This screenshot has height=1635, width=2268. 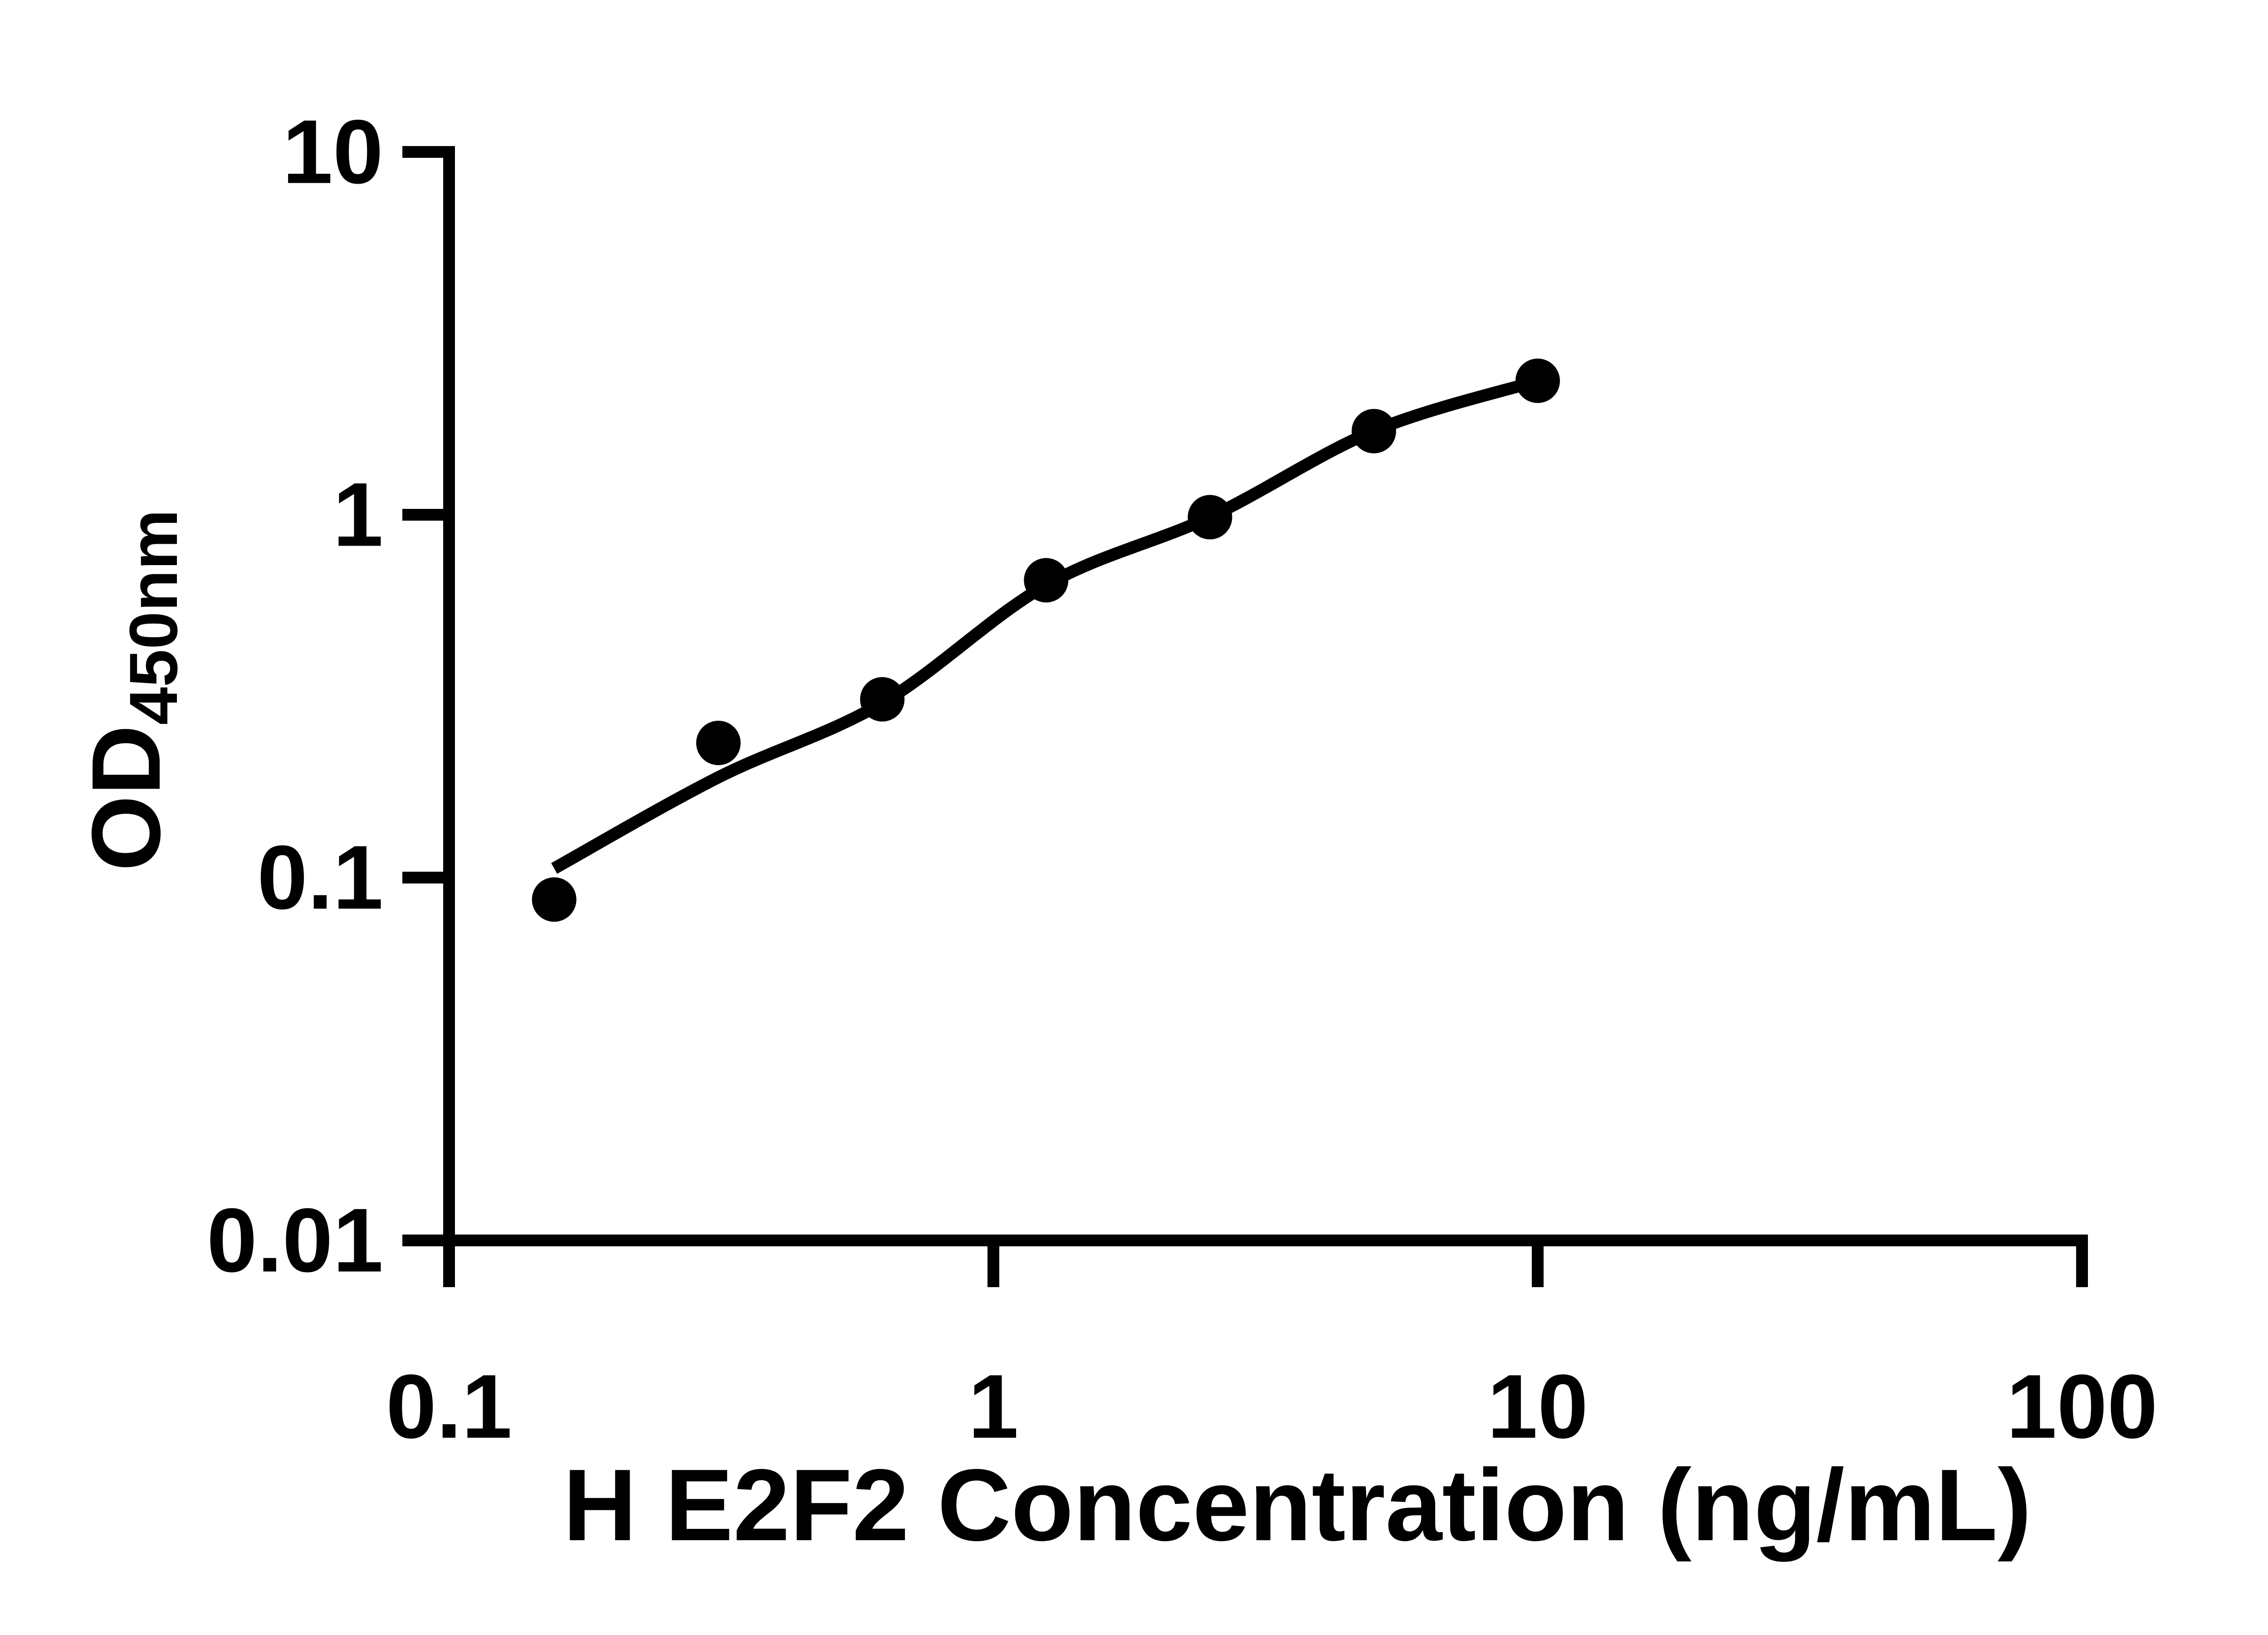 I want to click on y-axis-title: OD450nm, so click(x=131, y=690).